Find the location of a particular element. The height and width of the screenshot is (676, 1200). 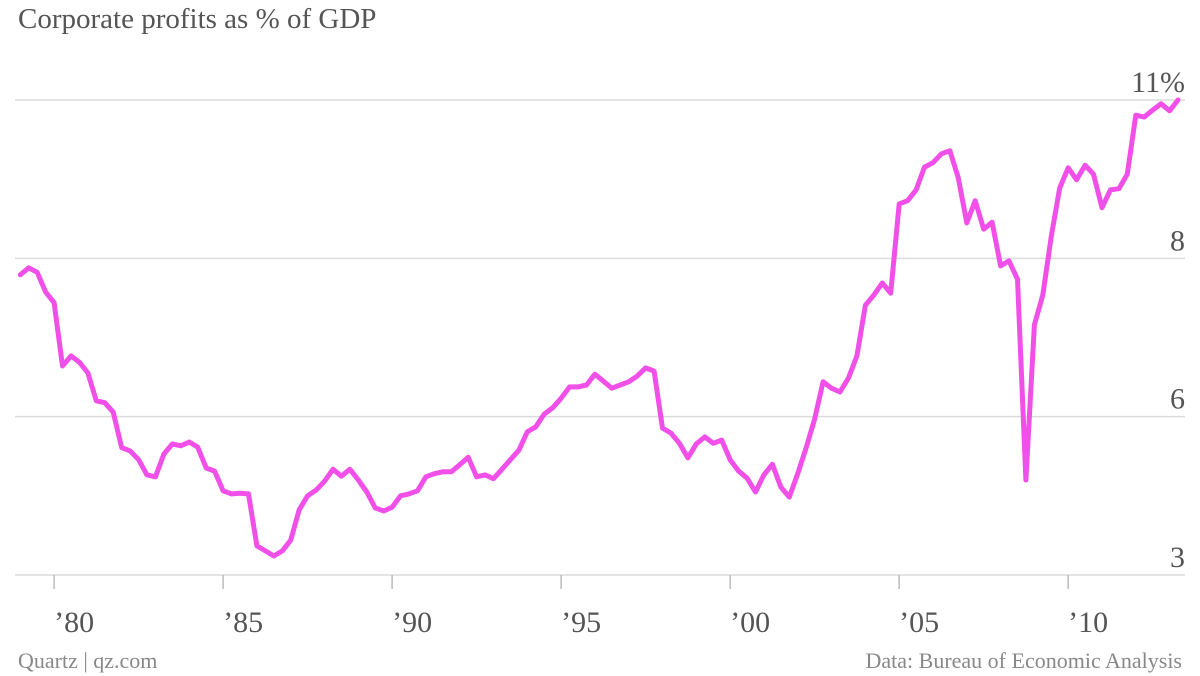

x-tick-label: ’80 is located at coordinates (74, 622).